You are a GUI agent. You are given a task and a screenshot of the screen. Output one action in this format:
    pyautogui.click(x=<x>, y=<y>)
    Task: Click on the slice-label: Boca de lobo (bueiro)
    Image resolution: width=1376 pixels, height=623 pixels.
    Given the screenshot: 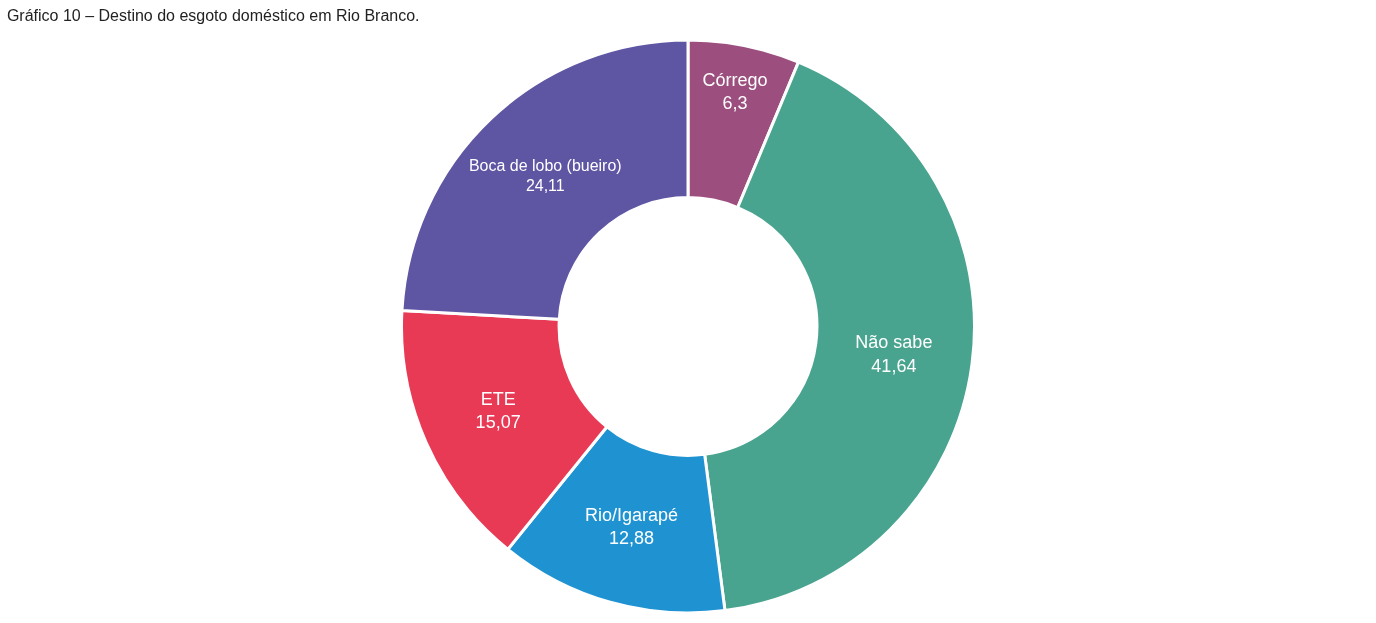 What is the action you would take?
    pyautogui.click(x=545, y=165)
    